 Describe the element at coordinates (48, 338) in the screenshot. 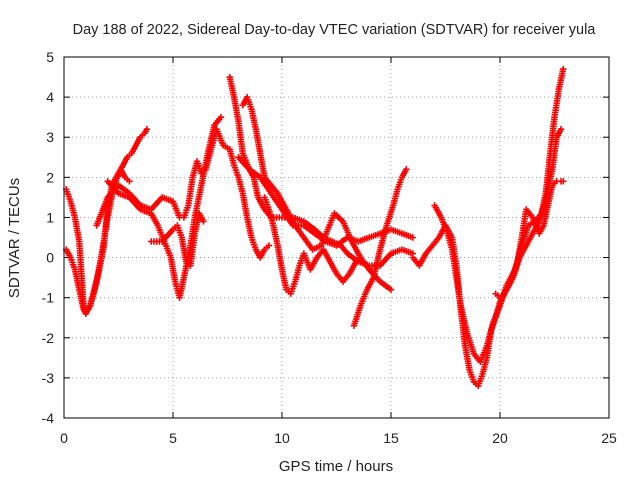

I see `y-tick-label: -2` at that location.